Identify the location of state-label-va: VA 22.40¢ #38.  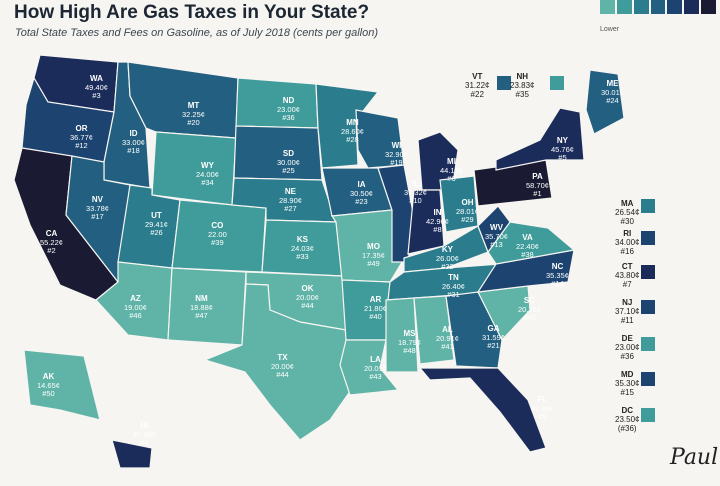
(527, 246).